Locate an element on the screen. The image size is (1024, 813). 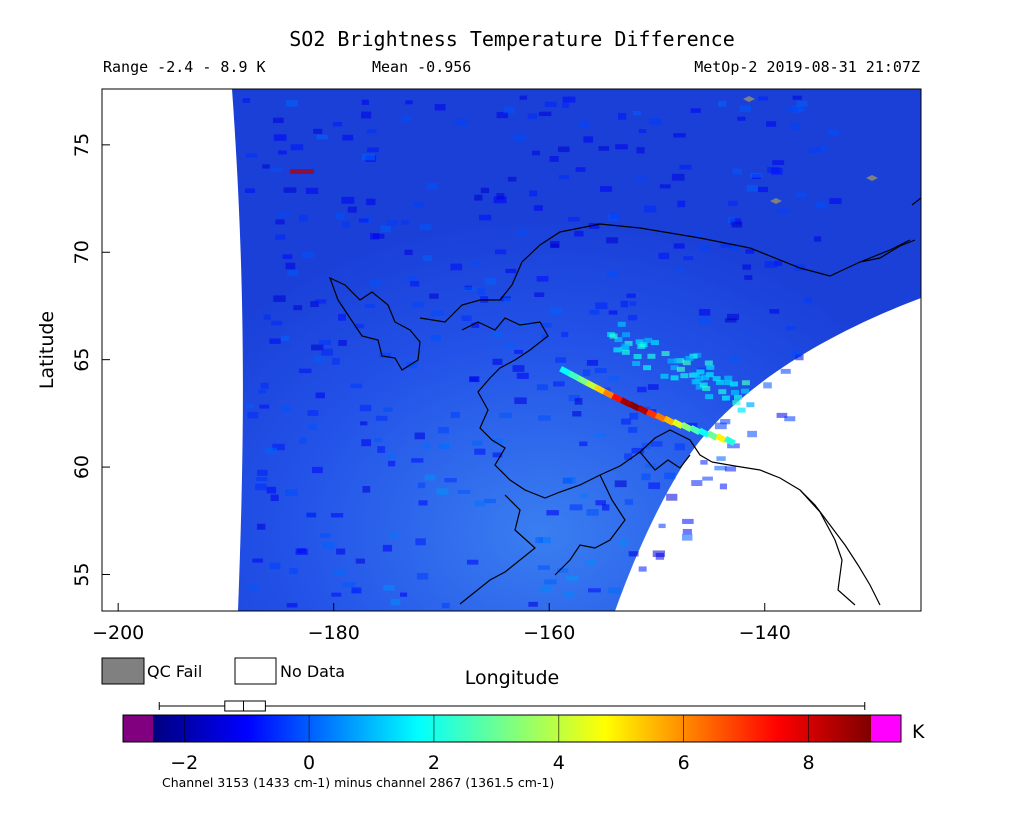
range-label: Range -2.4 - 8.9 K is located at coordinates (184, 67).